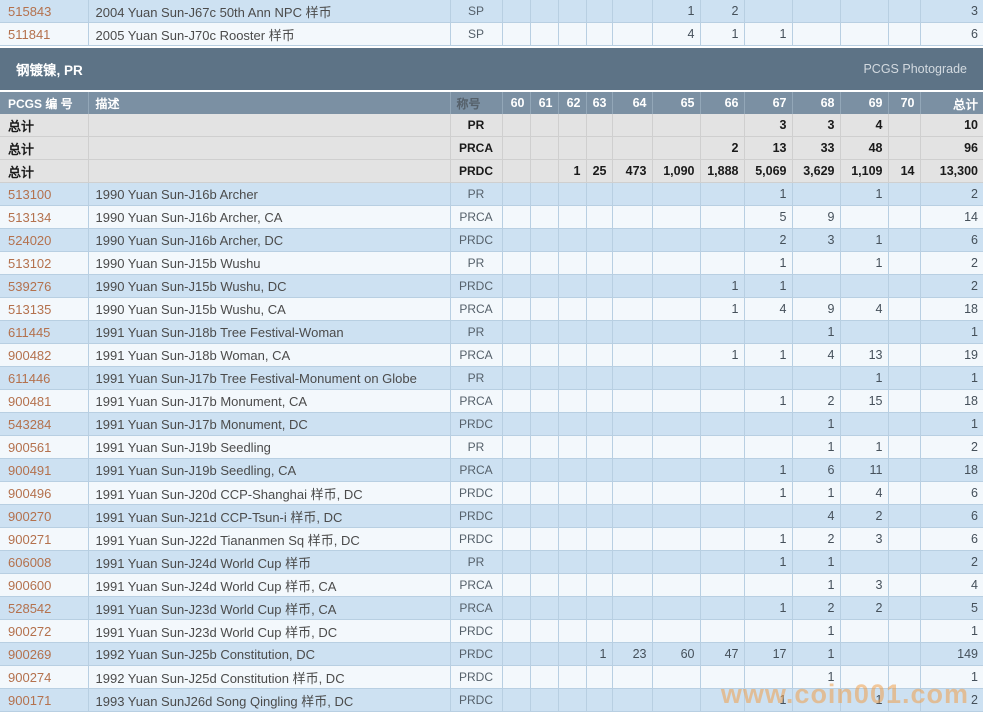  Describe the element at coordinates (951, 194) in the screenshot. I see `total-cell: 2` at that location.